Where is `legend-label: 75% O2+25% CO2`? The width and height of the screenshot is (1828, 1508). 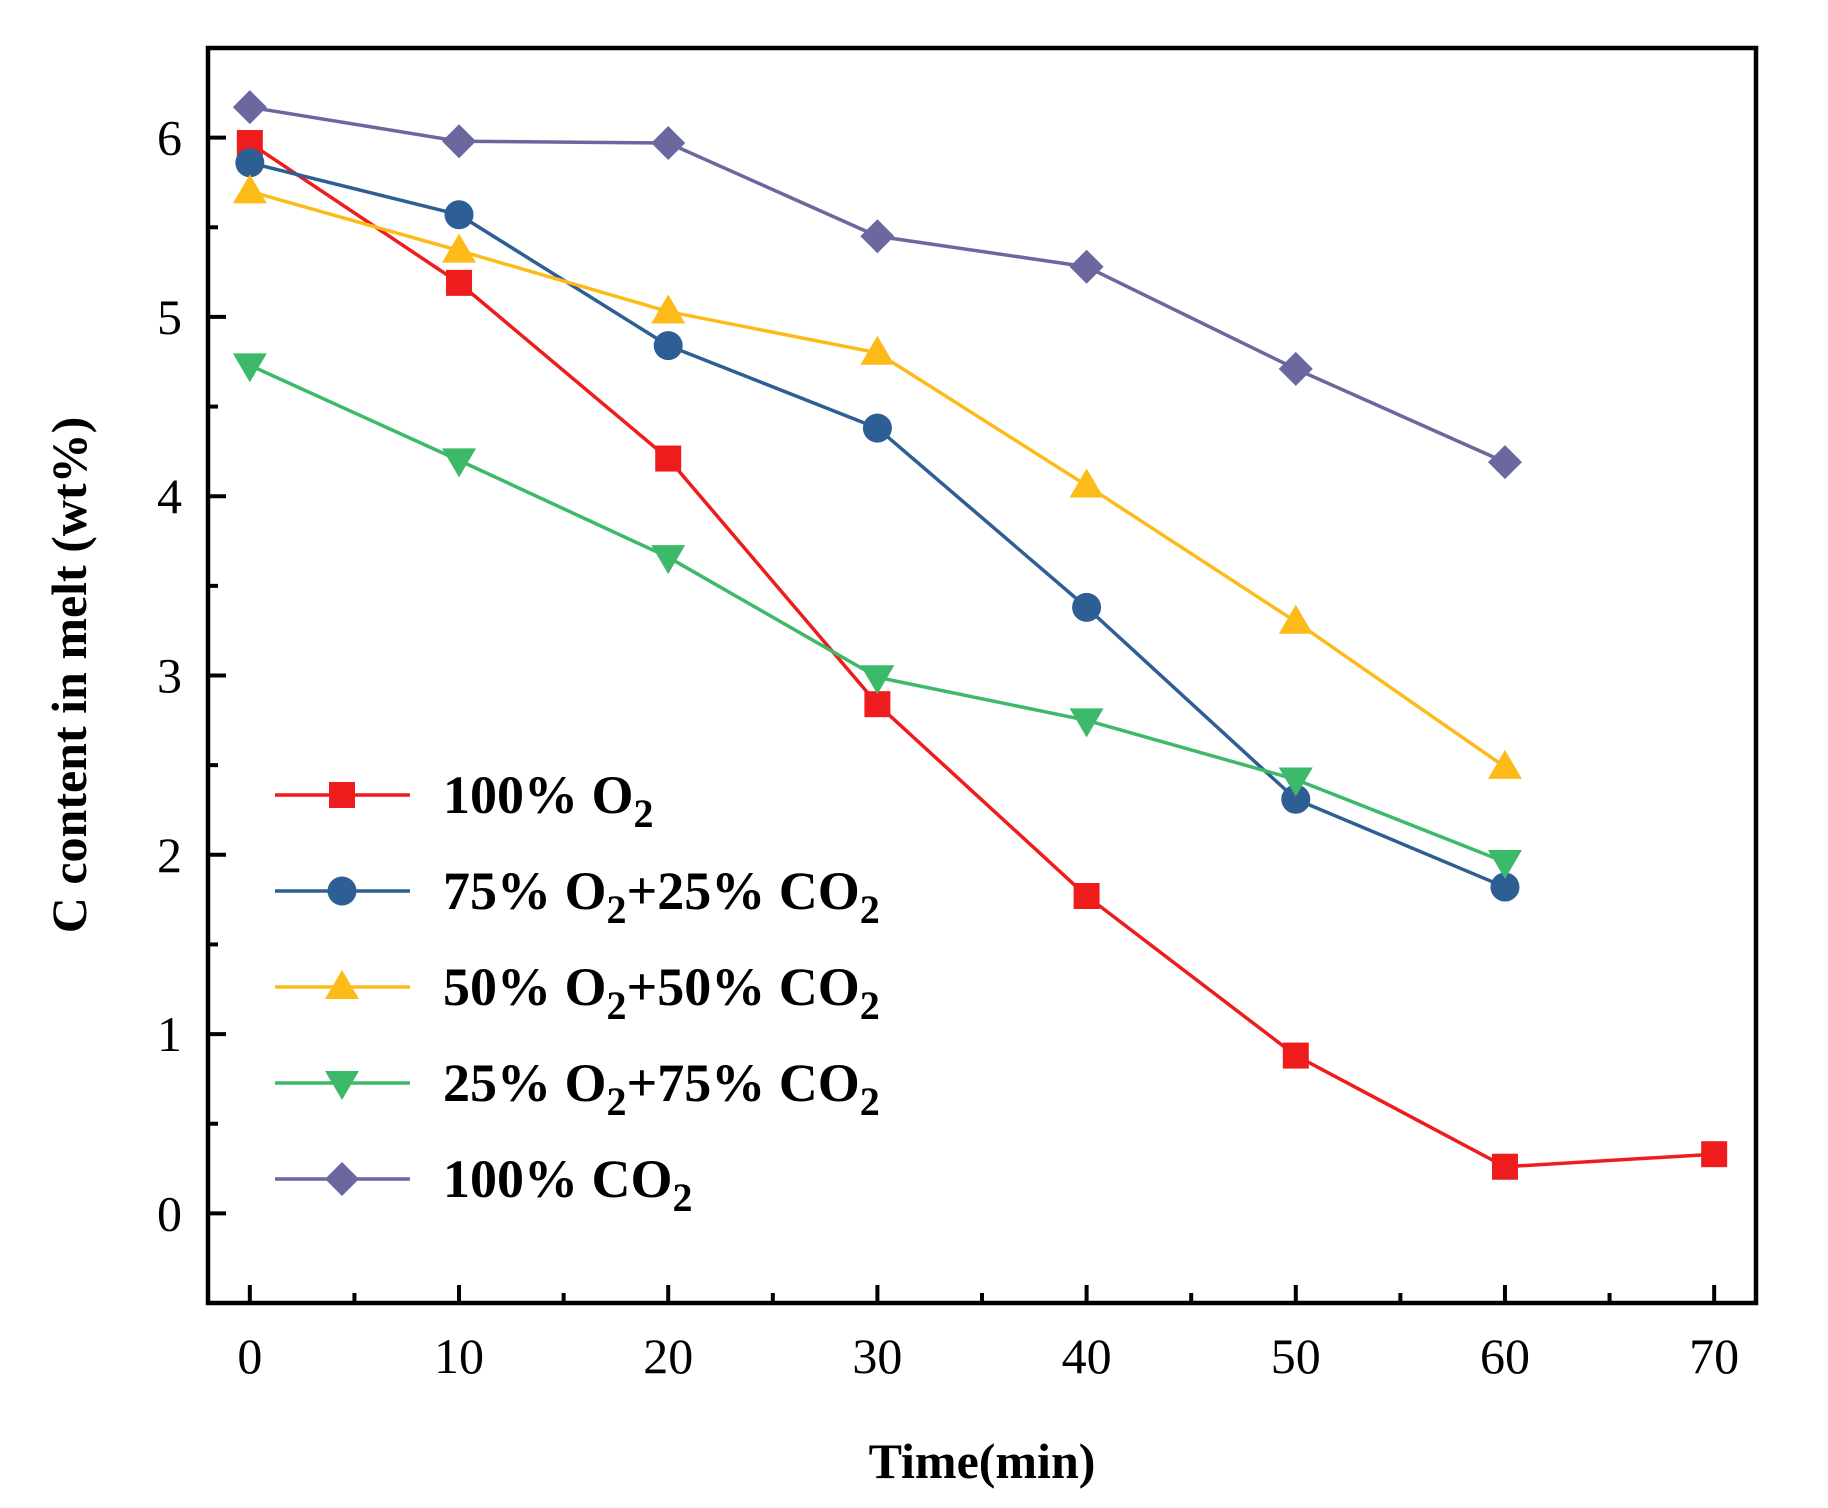 legend-label: 75% O2+25% CO2 is located at coordinates (661, 896).